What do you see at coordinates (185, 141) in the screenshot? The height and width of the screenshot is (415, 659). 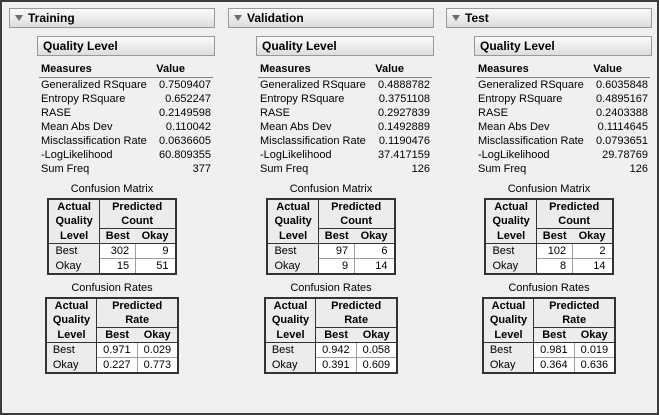 I see `measure-value: 0.0636605` at bounding box center [185, 141].